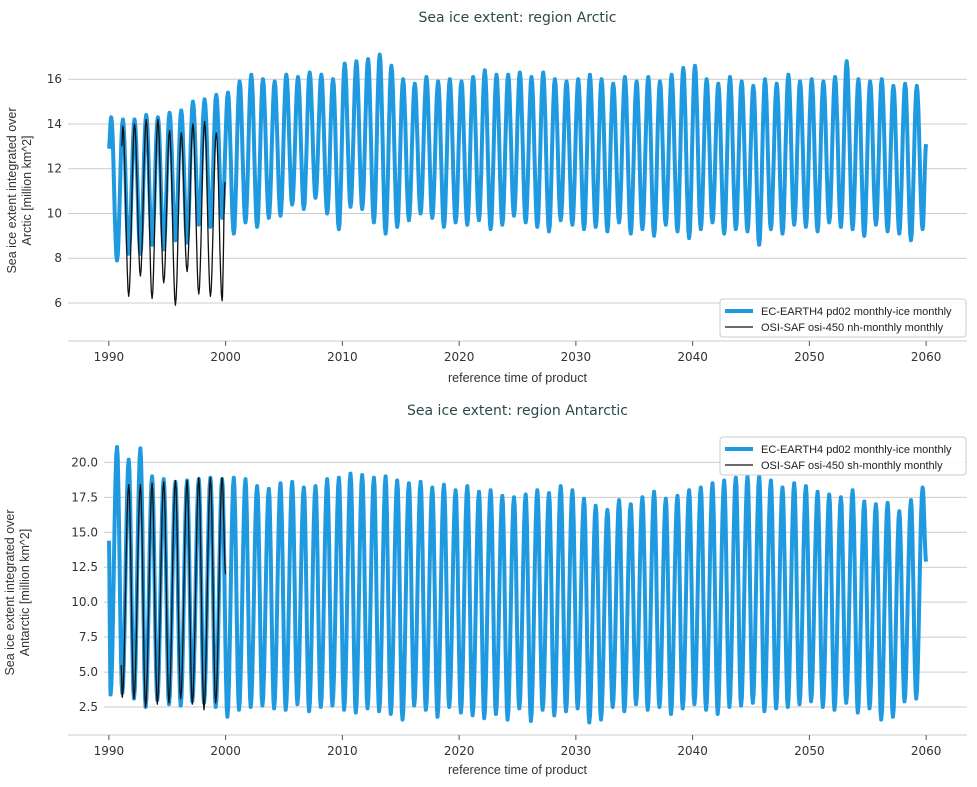 The image size is (977, 787). I want to click on y-tick-label: 14, so click(54, 124).